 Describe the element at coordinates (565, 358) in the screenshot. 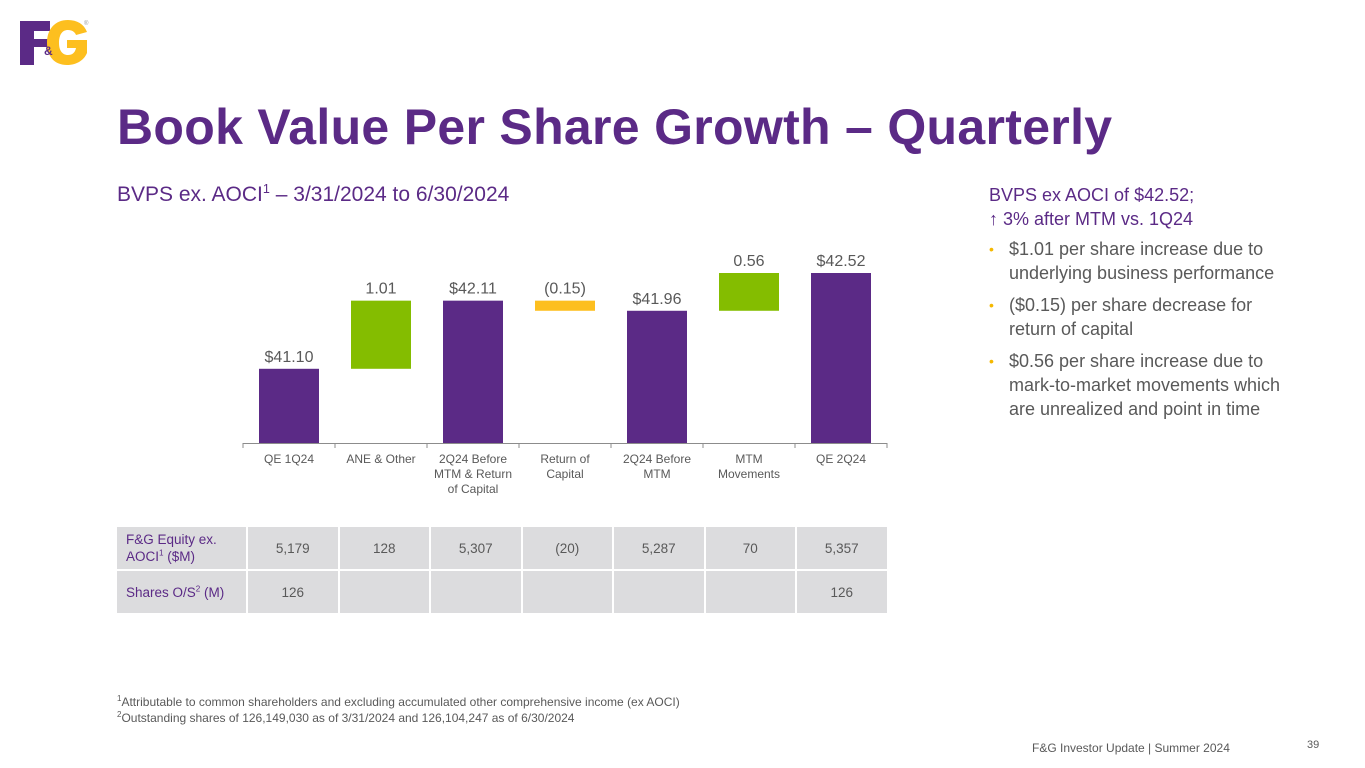

I see `bars-layer` at that location.